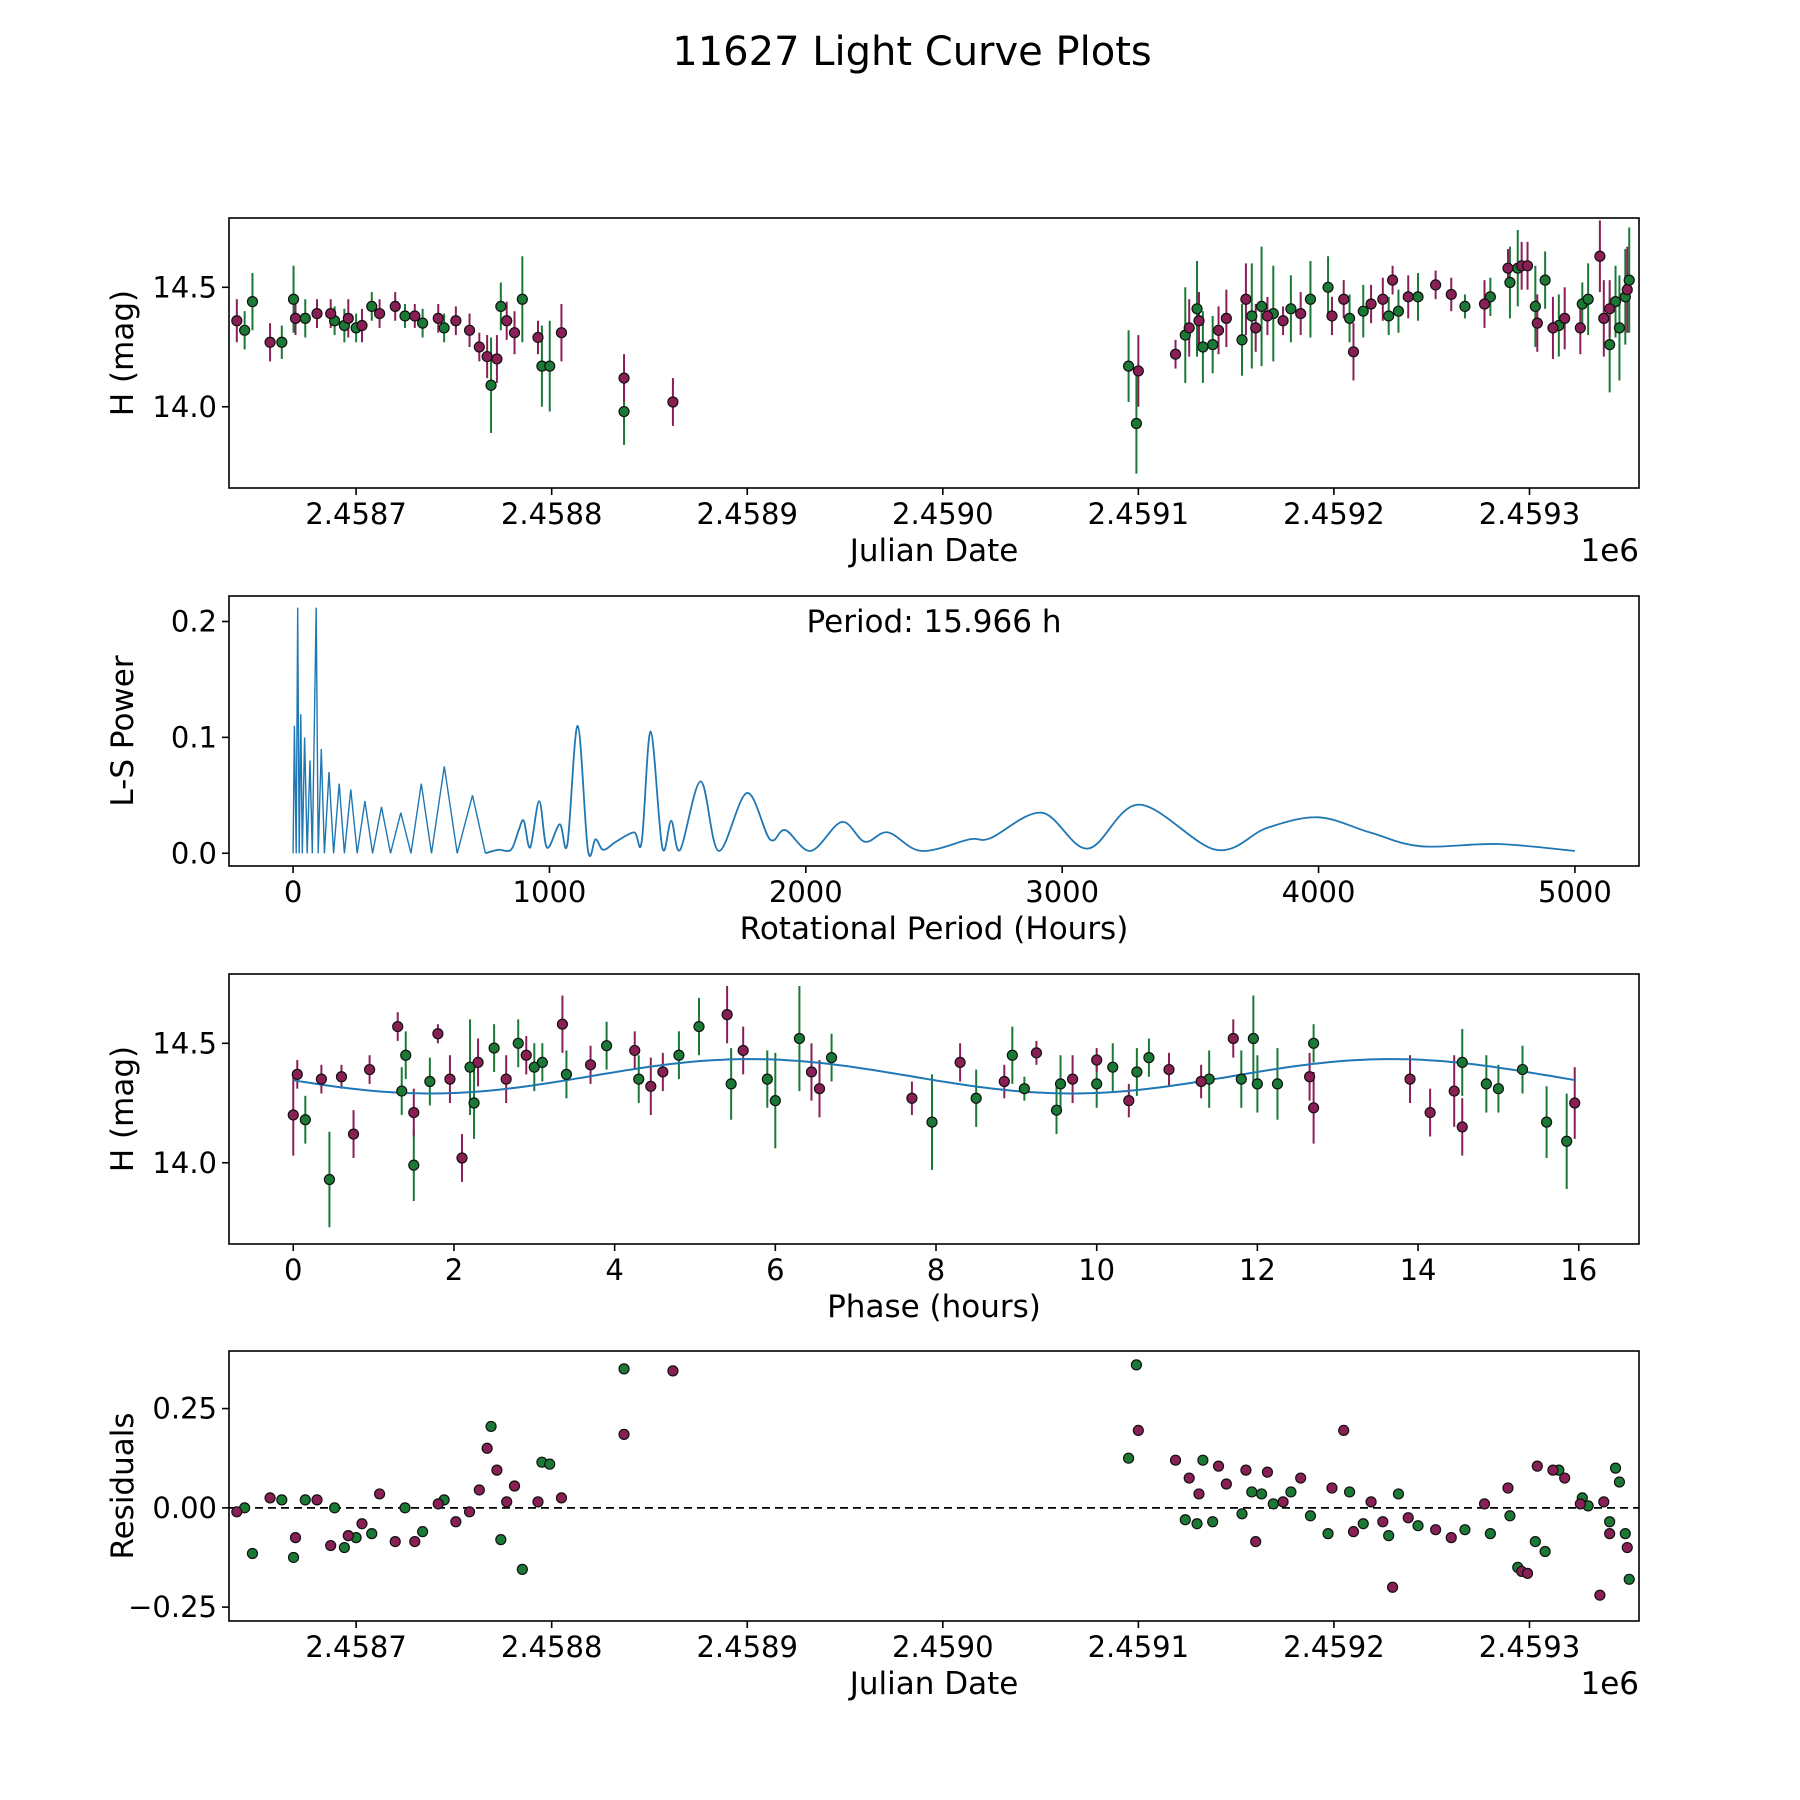  What do you see at coordinates (1578, 1270) in the screenshot?
I see `x-tick-label: 16` at bounding box center [1578, 1270].